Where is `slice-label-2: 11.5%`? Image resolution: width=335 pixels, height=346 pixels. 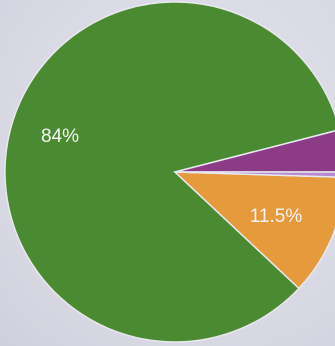
slice-label-2: 11.5% is located at coordinates (276, 216).